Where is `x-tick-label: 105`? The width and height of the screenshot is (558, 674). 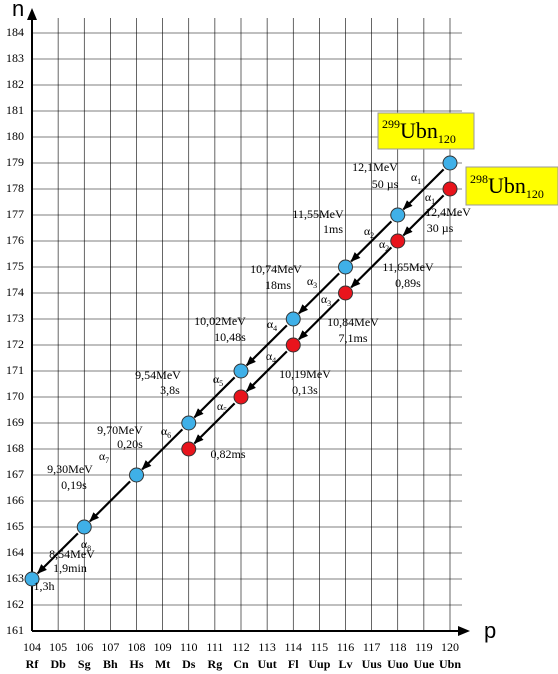
x-tick-label: 105 is located at coordinates (58, 647).